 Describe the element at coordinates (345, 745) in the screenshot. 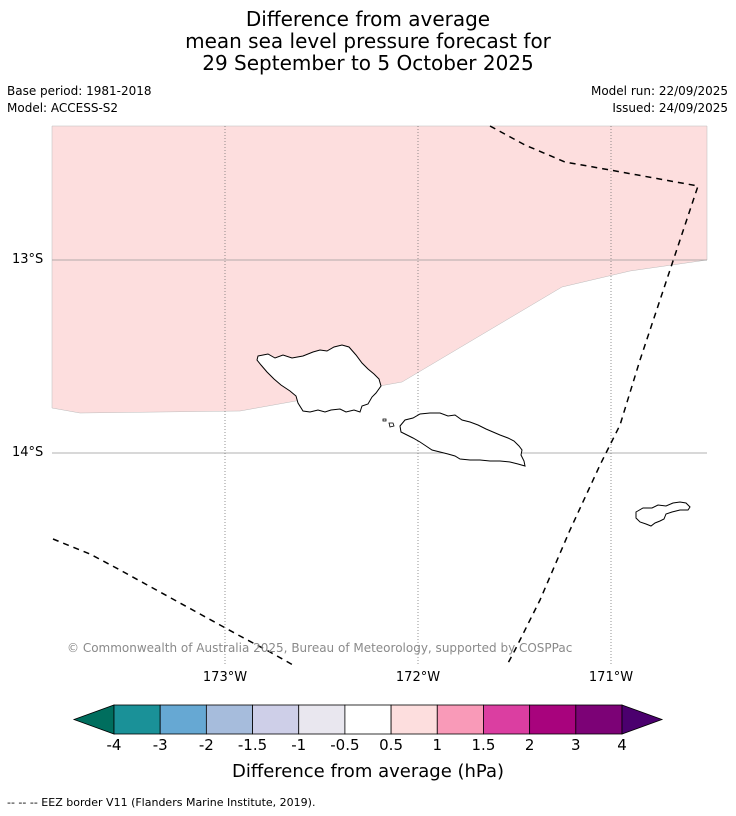

I see `colorbar-tick-label: -0.5` at that location.